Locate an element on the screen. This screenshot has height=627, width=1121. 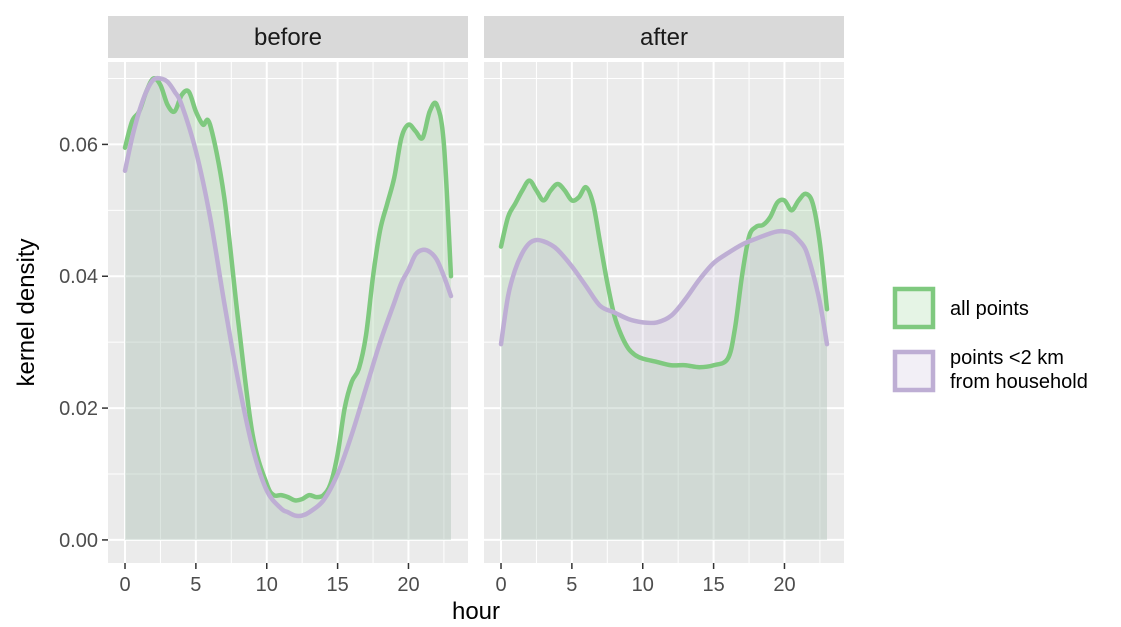
legend-item-near-household: points <2 km from household is located at coordinates (990, 370).